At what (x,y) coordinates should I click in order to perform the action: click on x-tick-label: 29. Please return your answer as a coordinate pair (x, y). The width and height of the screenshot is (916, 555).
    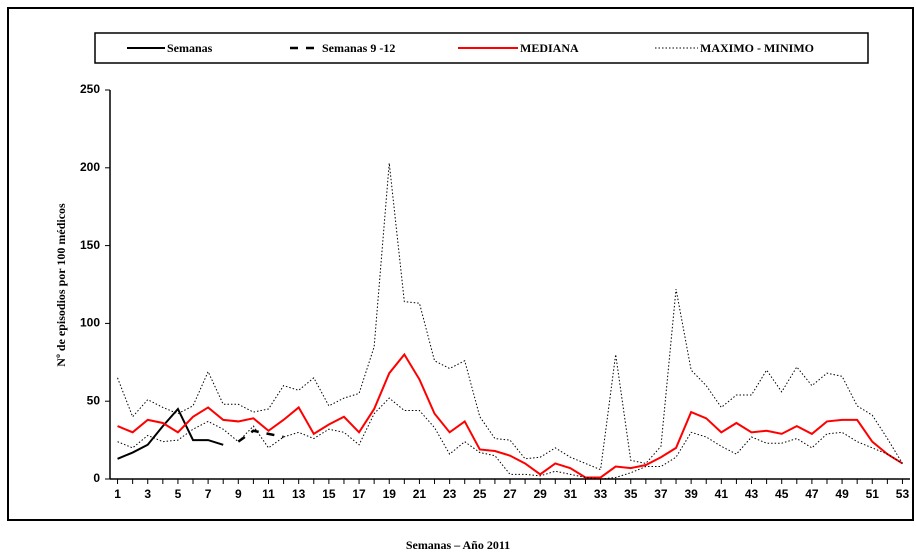
    Looking at the image, I should click on (541, 494).